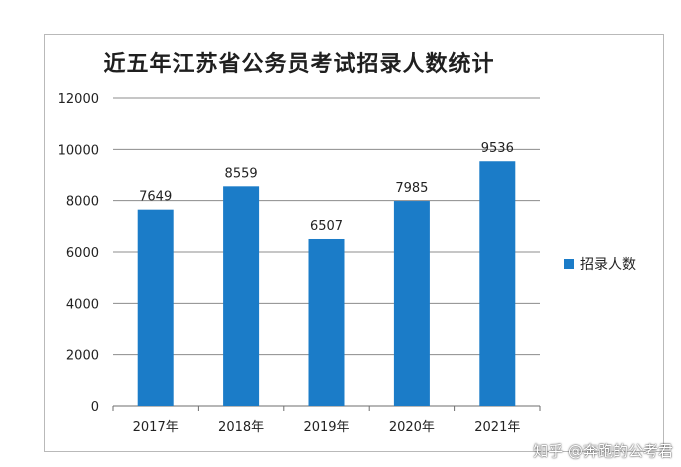 This screenshot has width=681, height=467. I want to click on data-label: 7649, so click(155, 197).